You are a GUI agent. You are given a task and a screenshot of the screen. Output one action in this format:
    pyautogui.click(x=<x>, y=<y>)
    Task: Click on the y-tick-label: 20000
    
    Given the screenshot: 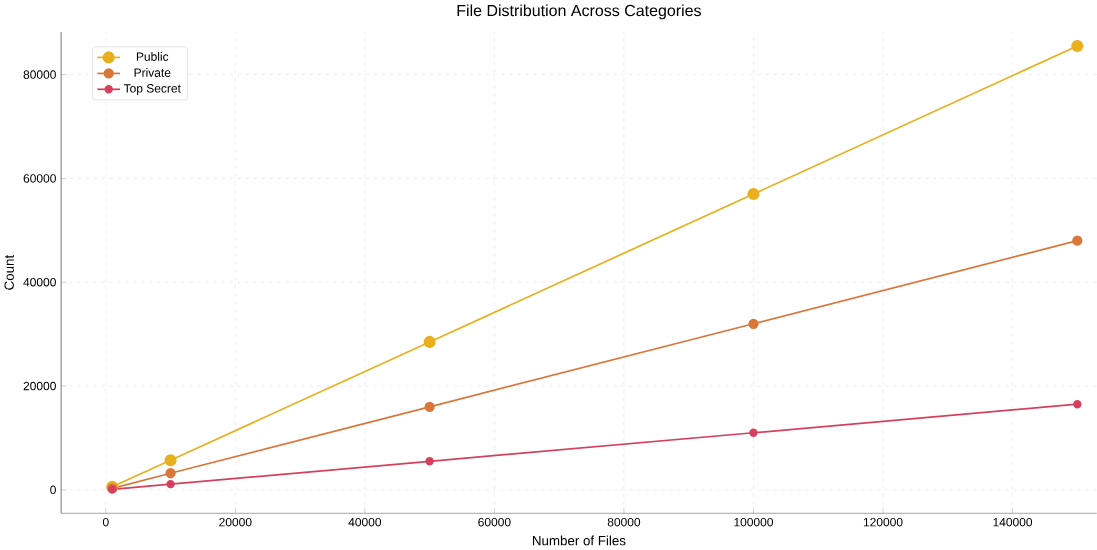 What is the action you would take?
    pyautogui.click(x=39, y=386)
    